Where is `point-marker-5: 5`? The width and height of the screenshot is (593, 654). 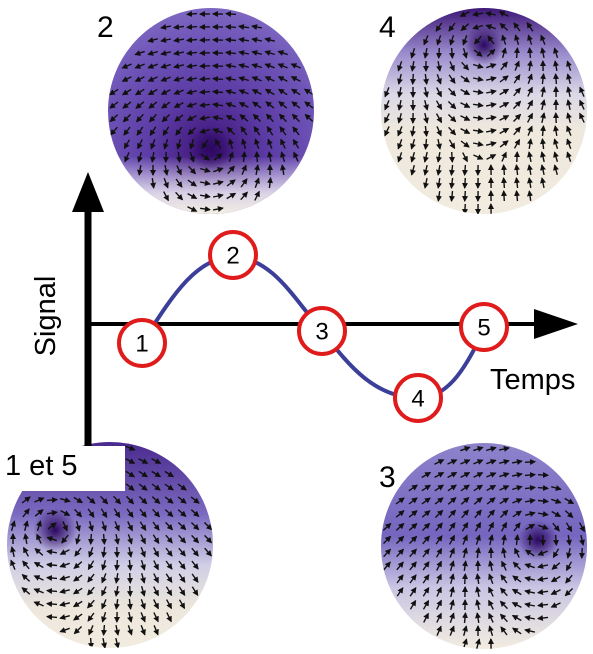
point-marker-5: 5 is located at coordinates (484, 327).